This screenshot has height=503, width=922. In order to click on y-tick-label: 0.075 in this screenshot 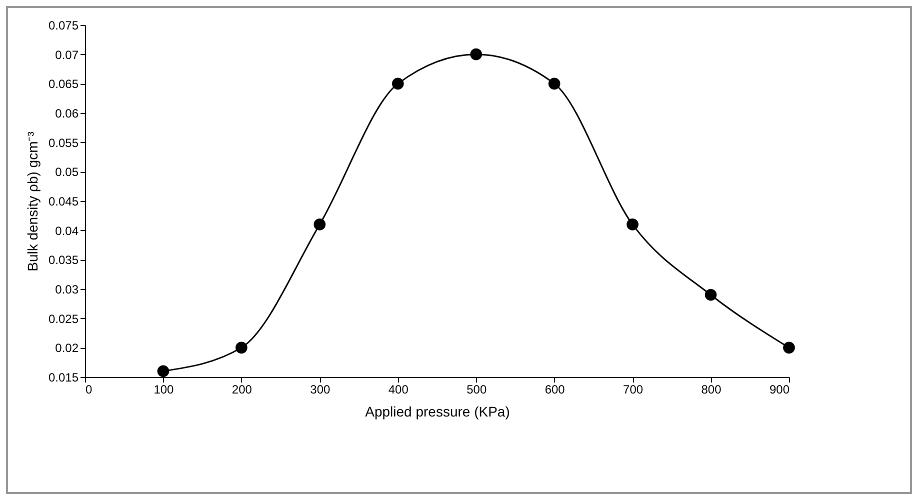, I will do `click(63, 25)`.